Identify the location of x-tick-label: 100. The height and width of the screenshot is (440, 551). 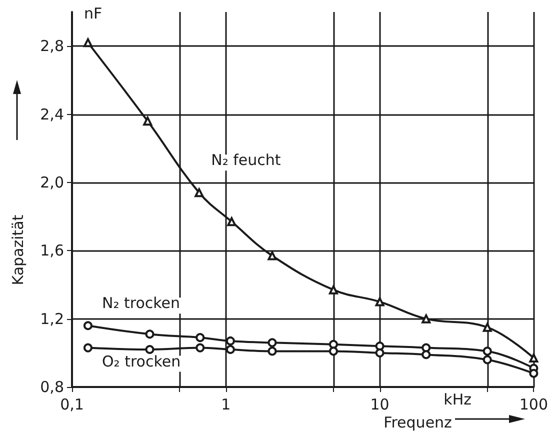
(533, 405).